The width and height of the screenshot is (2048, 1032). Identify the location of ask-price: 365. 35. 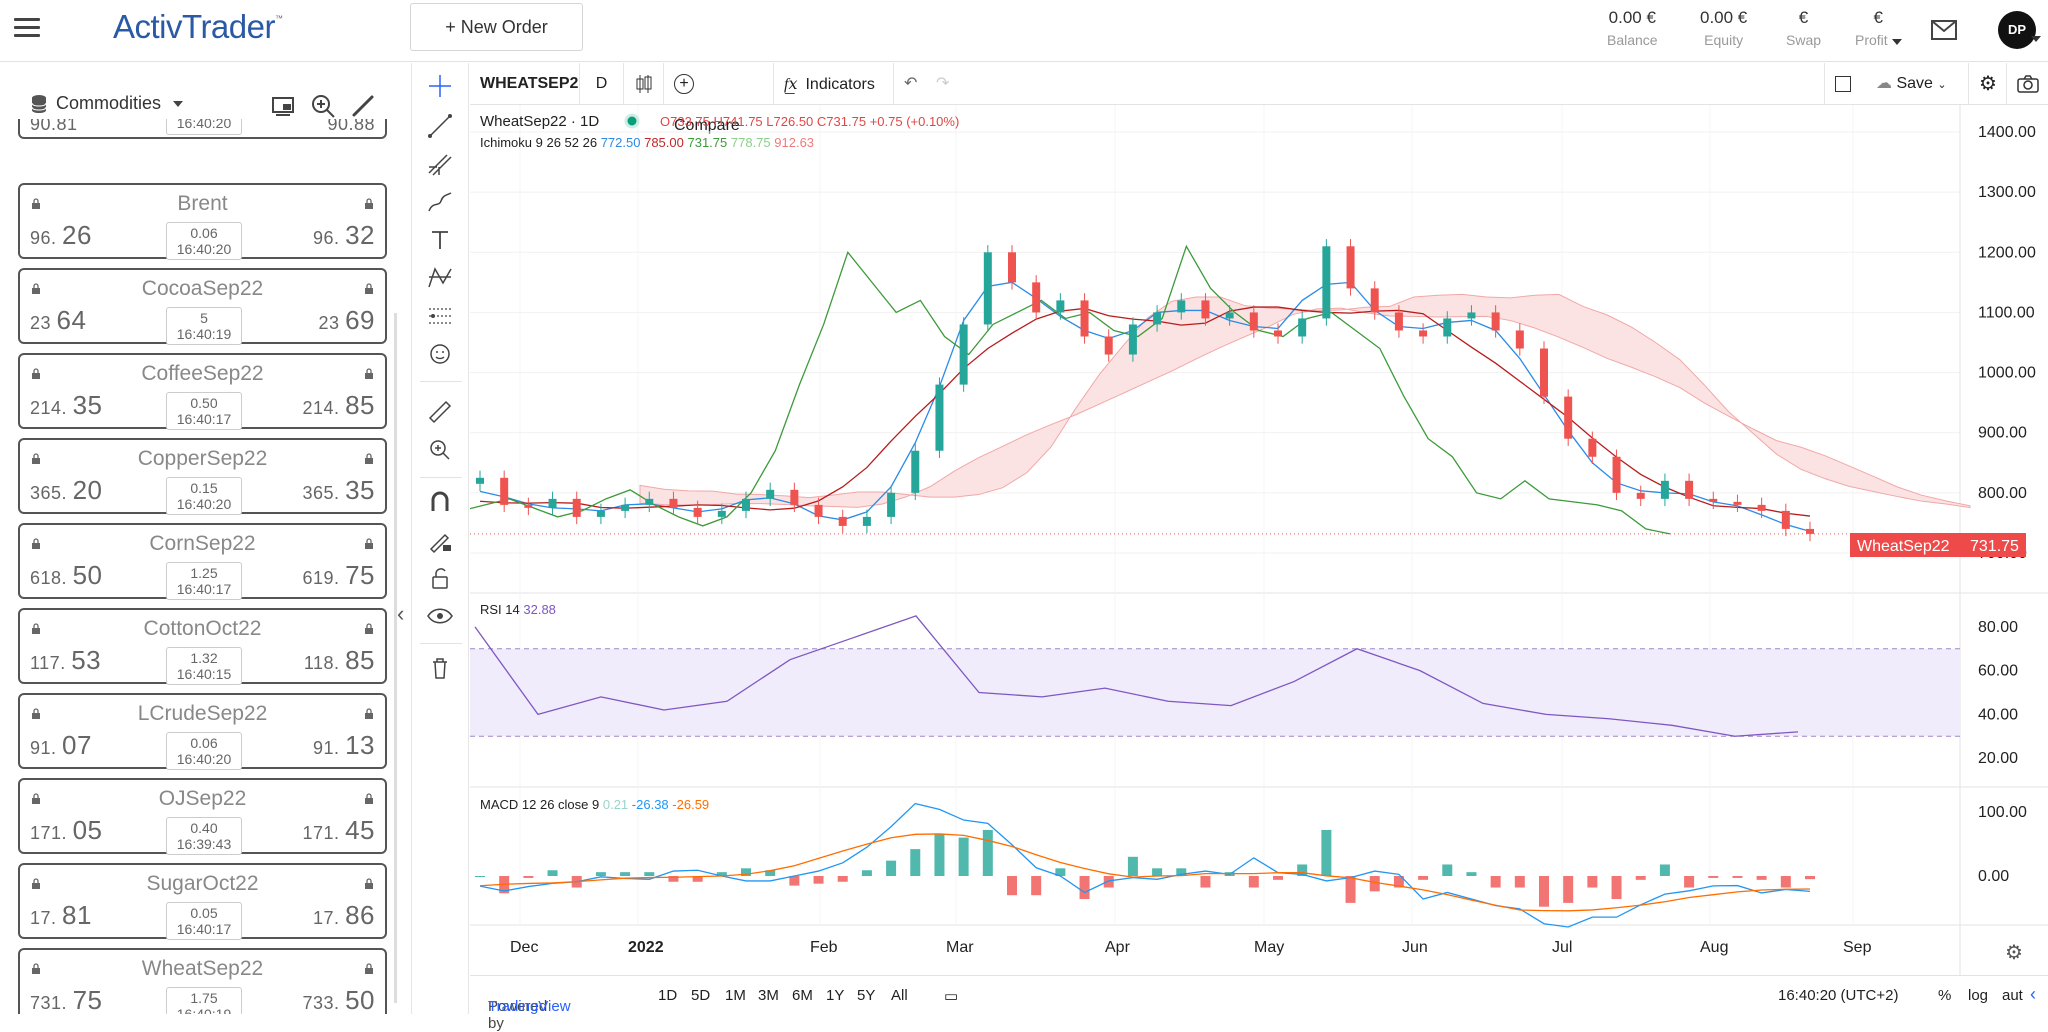
(338, 490).